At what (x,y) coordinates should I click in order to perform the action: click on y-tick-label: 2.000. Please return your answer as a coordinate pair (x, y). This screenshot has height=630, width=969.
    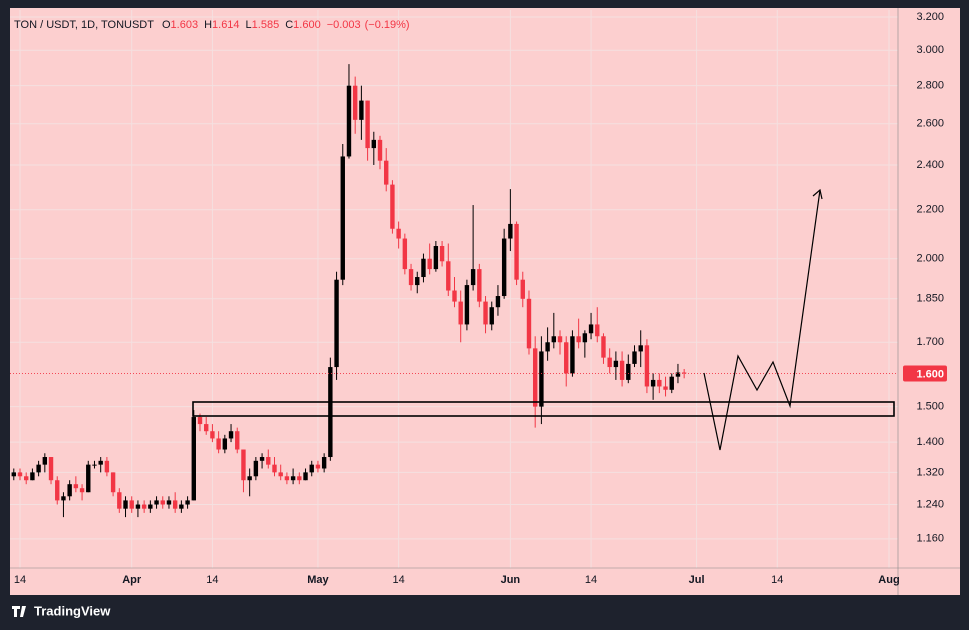
    Looking at the image, I should click on (930, 259).